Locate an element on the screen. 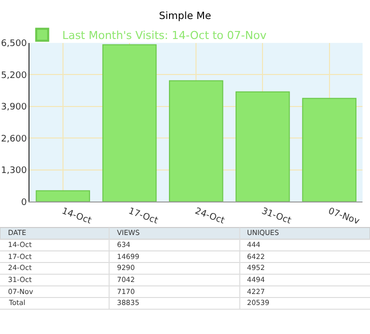 The image size is (370, 334). legend-label: Last Month's Visits: 14-Oct to 07-Nov is located at coordinates (164, 35).